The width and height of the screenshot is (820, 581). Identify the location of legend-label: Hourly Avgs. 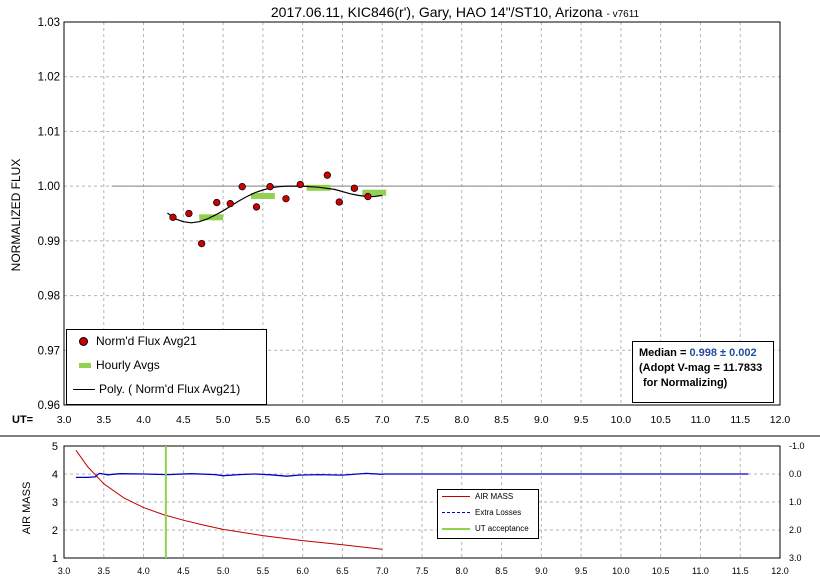
(128, 365).